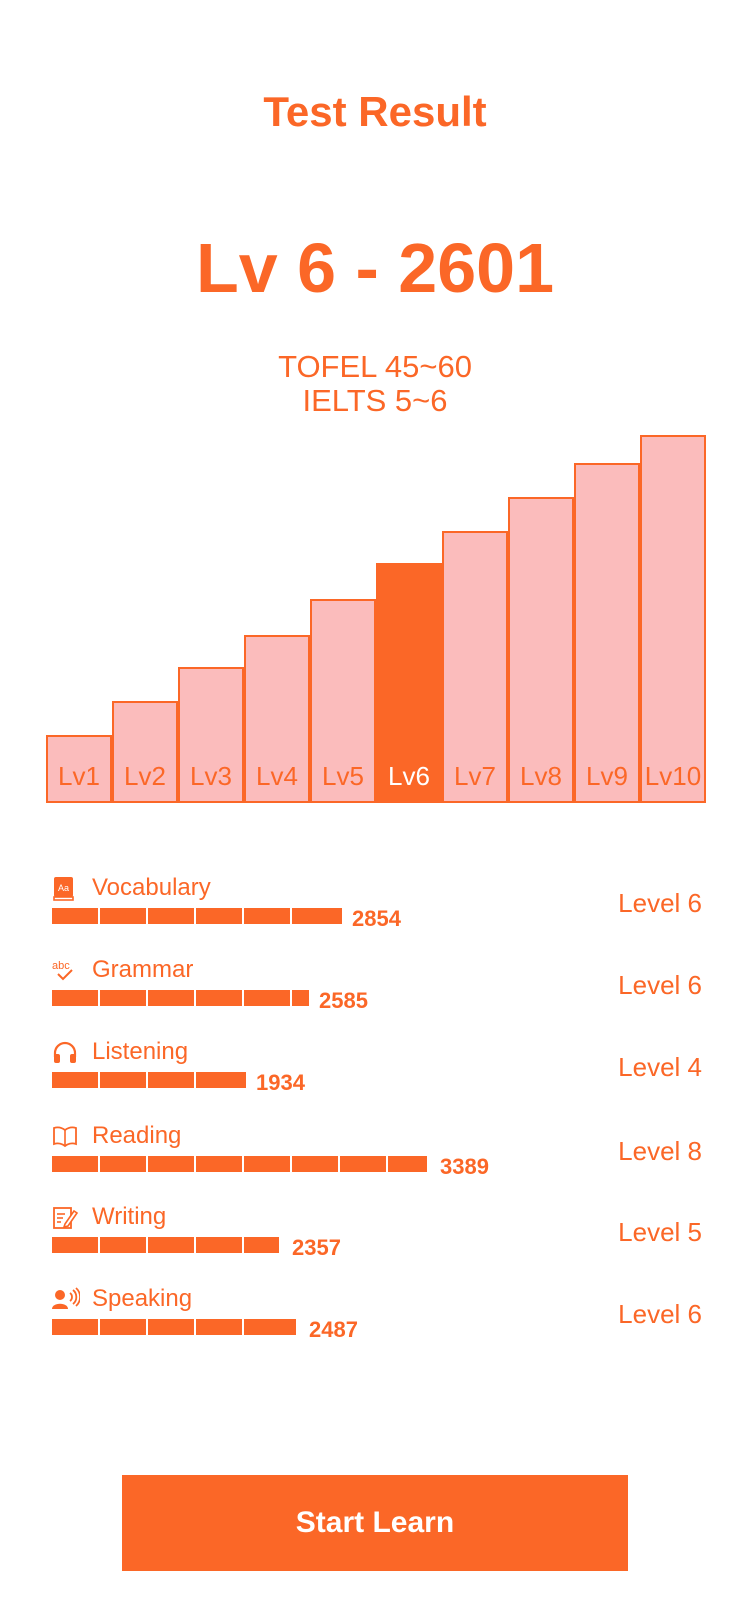  Describe the element at coordinates (660, 1232) in the screenshot. I see `skill-level: Level 5` at that location.